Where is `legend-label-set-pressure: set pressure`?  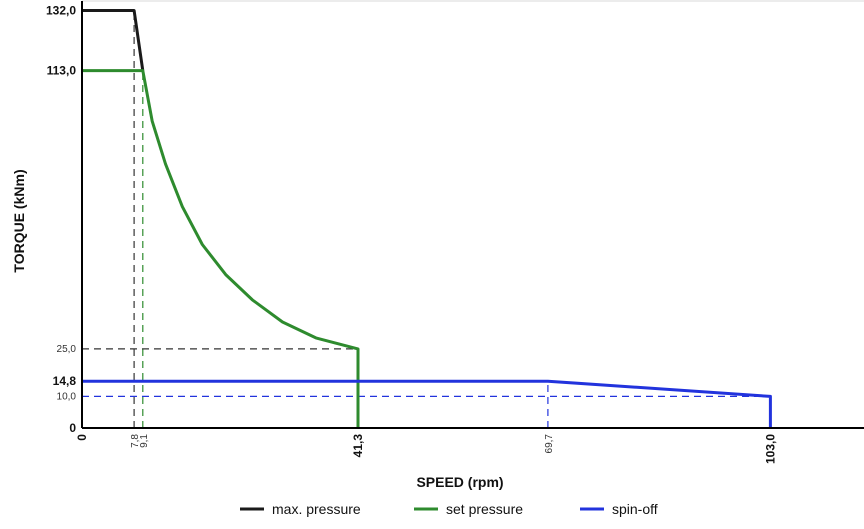 legend-label-set-pressure: set pressure is located at coordinates (484, 509).